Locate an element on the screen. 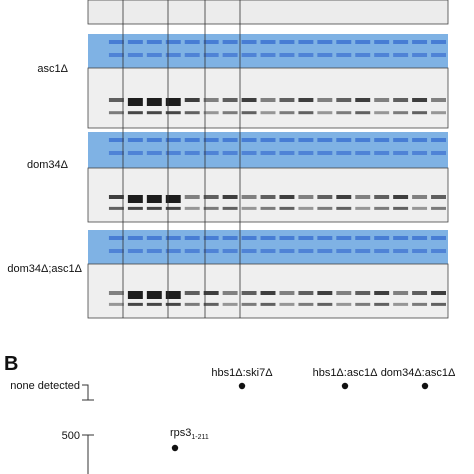 The width and height of the screenshot is (474, 474). row-label: asc1Δ is located at coordinates (52, 69).